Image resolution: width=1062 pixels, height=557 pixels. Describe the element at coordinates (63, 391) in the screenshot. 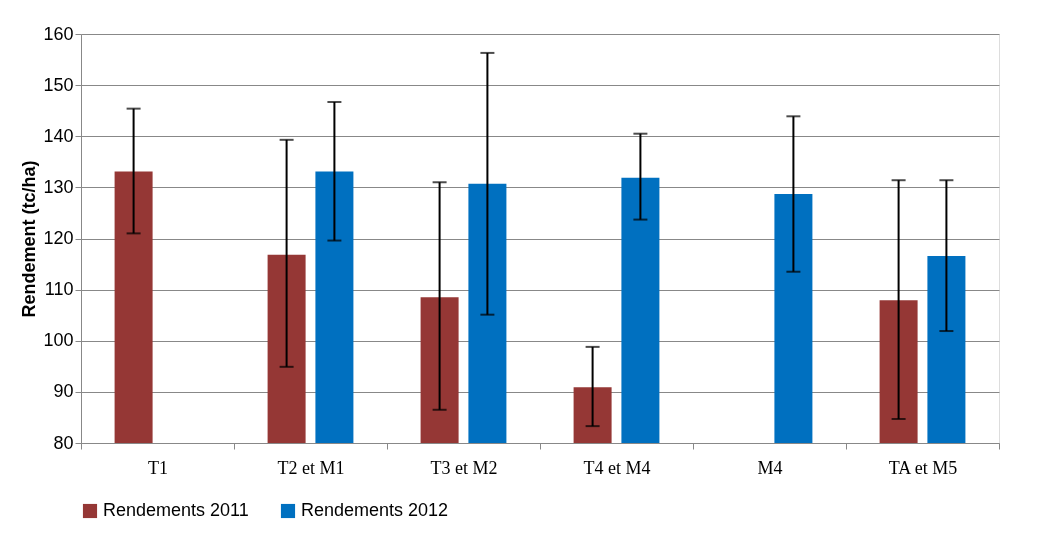

I see `y-tick-label: 90` at that location.